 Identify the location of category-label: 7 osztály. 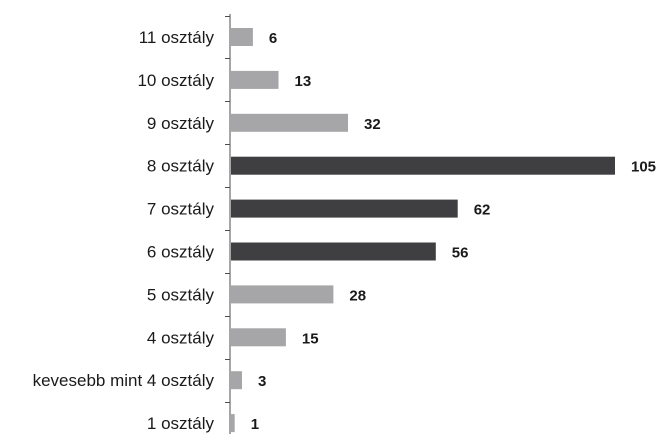
(181, 209).